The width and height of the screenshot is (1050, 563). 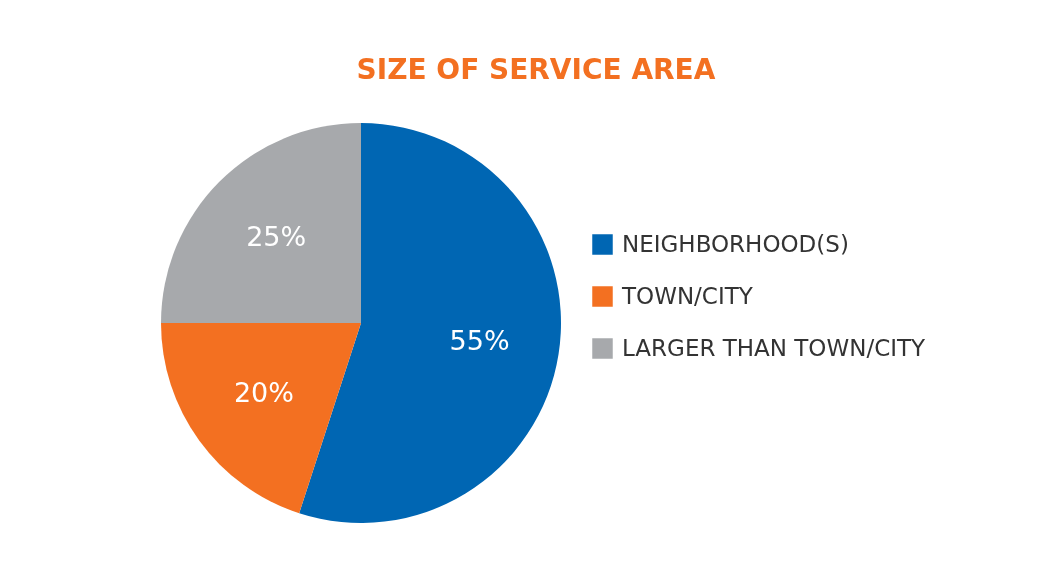 I want to click on data-label: 20%, so click(x=263, y=392).